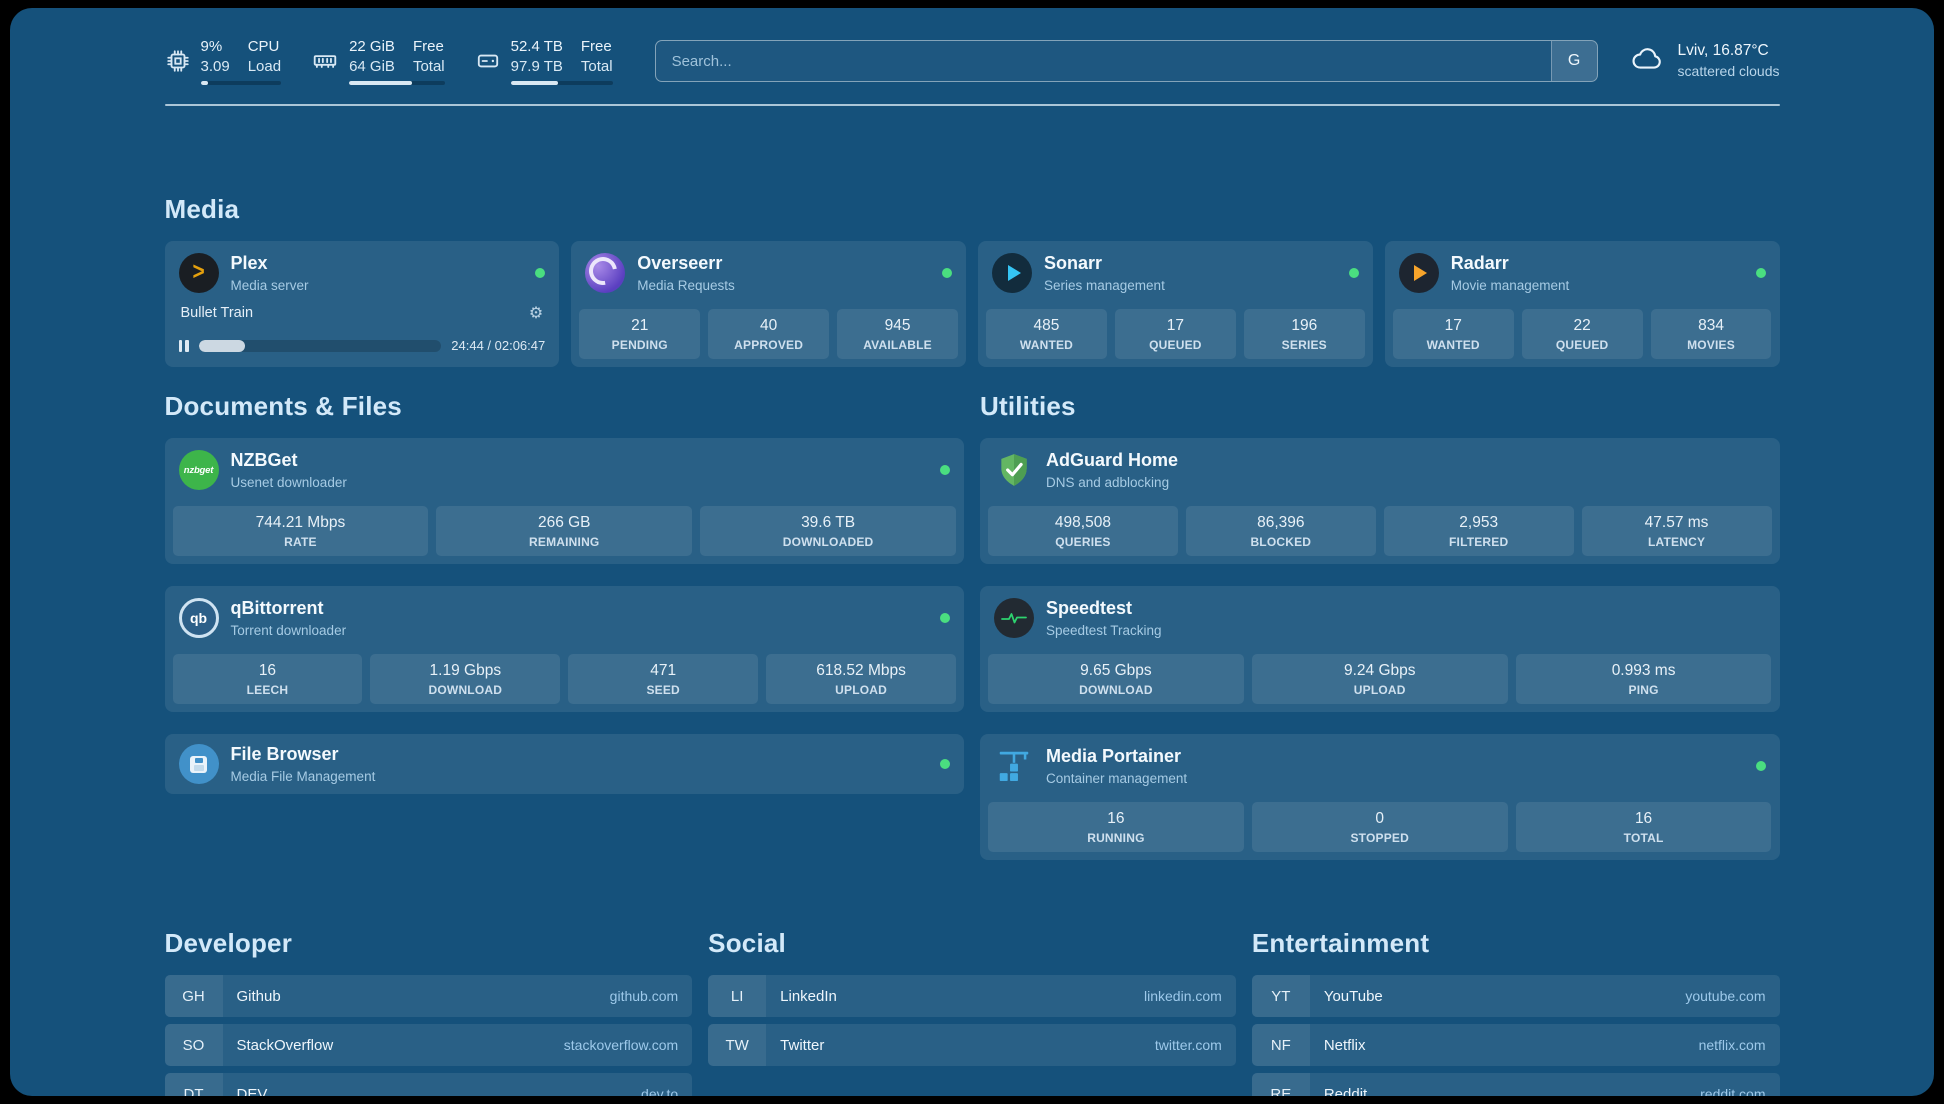 This screenshot has width=1944, height=1104. What do you see at coordinates (1046, 334) in the screenshot?
I see `stat-wanted: 485 WANTED` at bounding box center [1046, 334].